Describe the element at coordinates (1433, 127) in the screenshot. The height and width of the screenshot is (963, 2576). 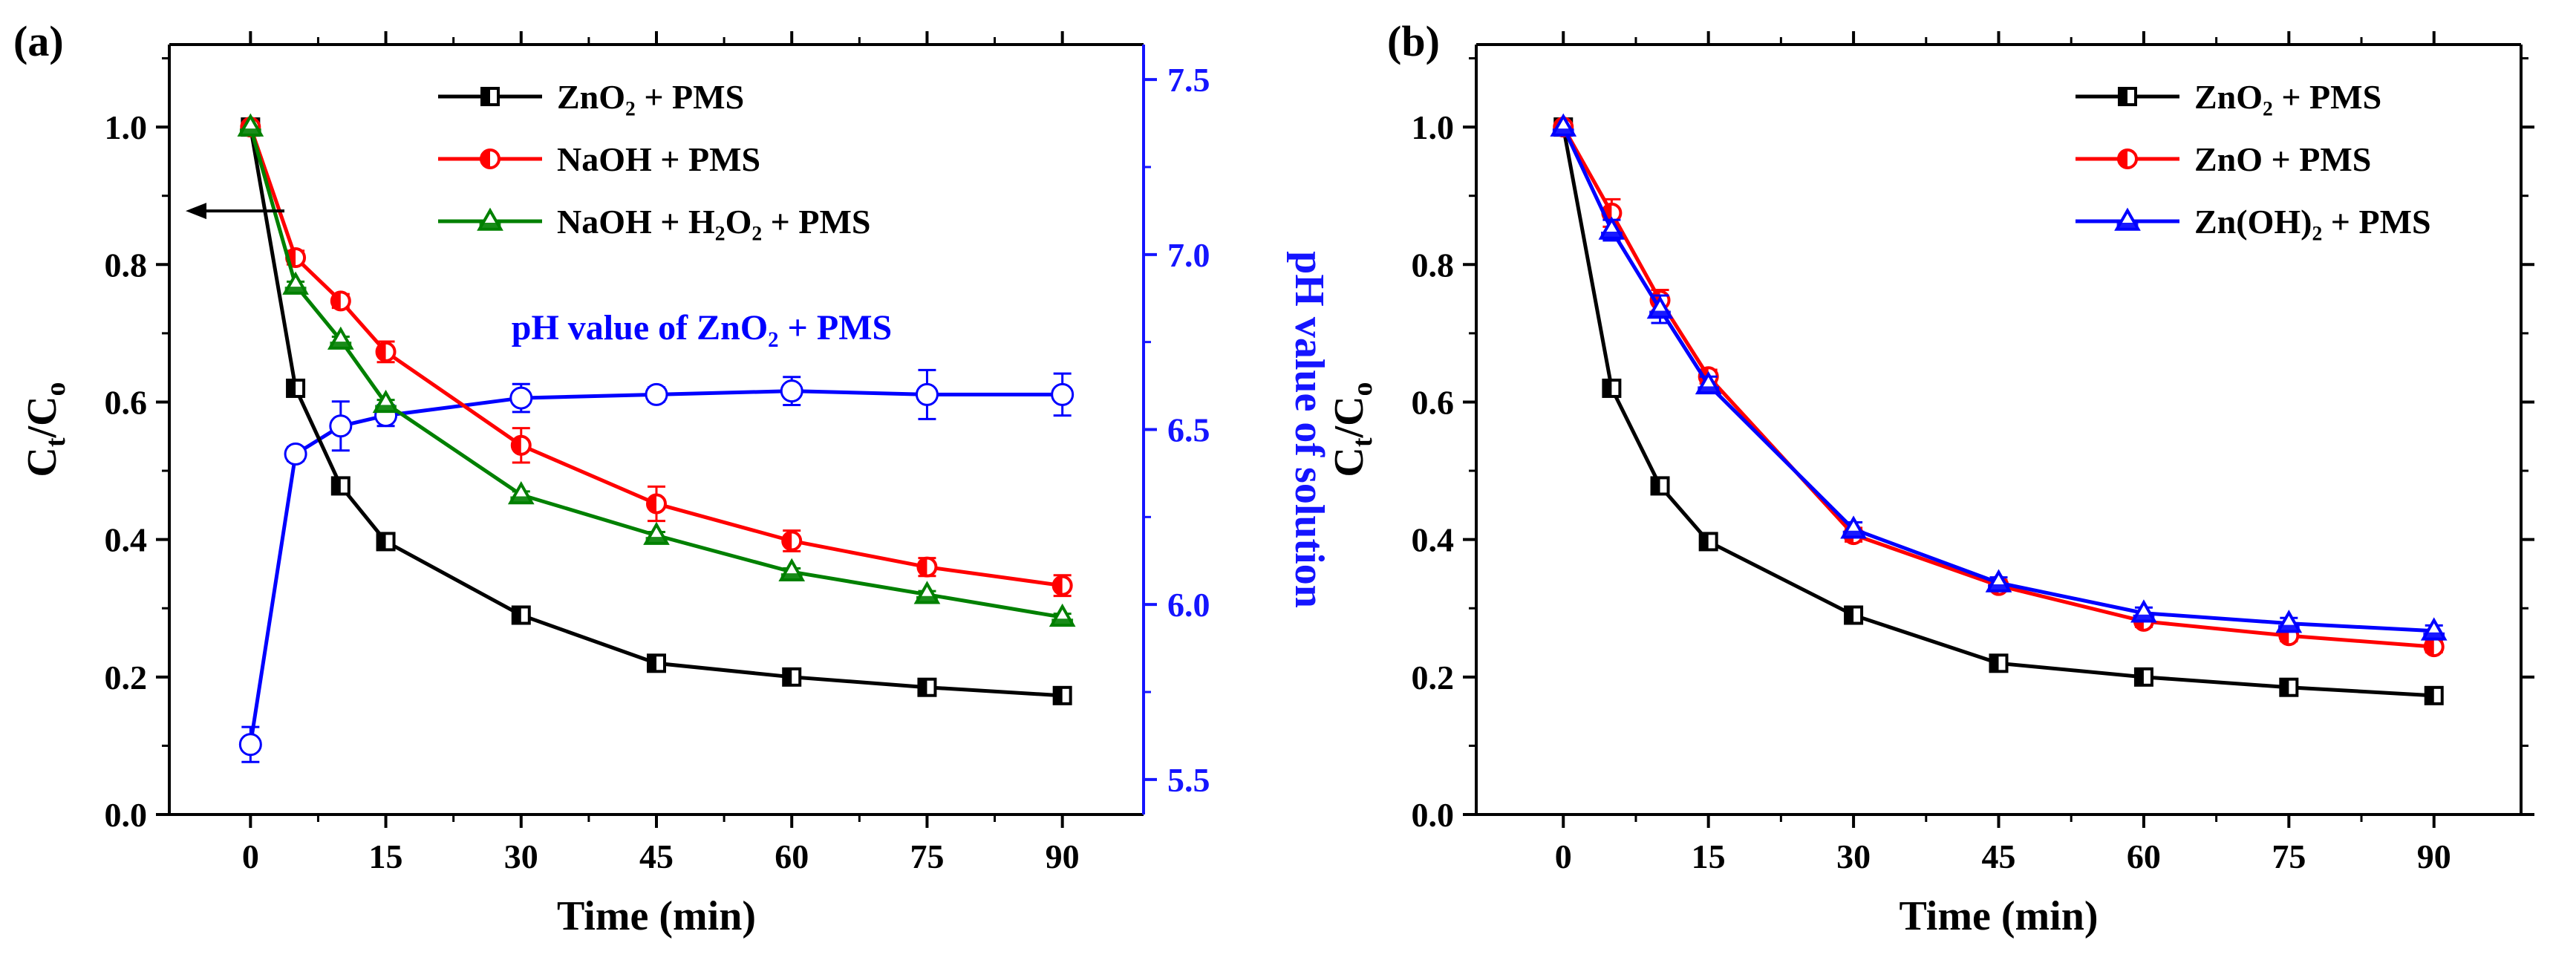
I see `y-tick-label: 1.0` at that location.